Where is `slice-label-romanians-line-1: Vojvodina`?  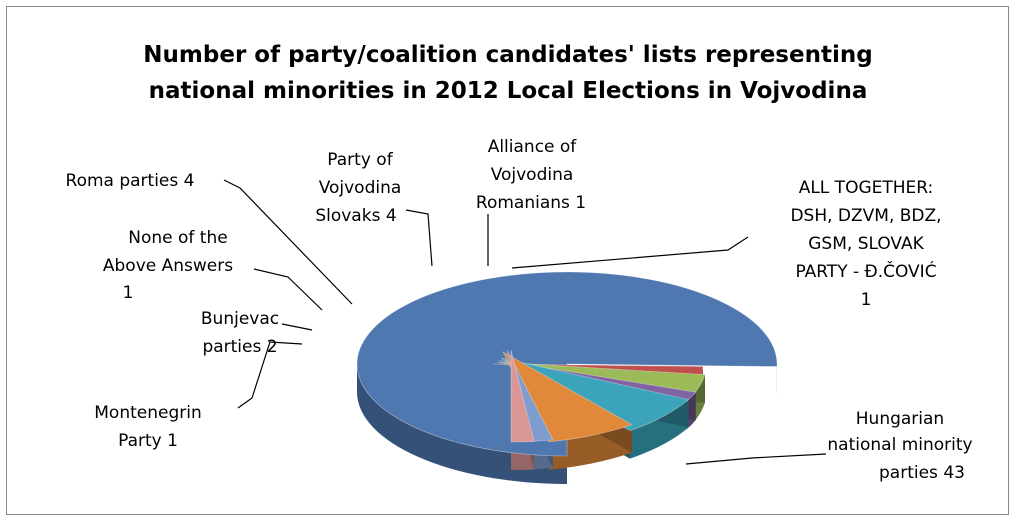
slice-label-romanians-line-1: Vojvodina is located at coordinates (532, 175).